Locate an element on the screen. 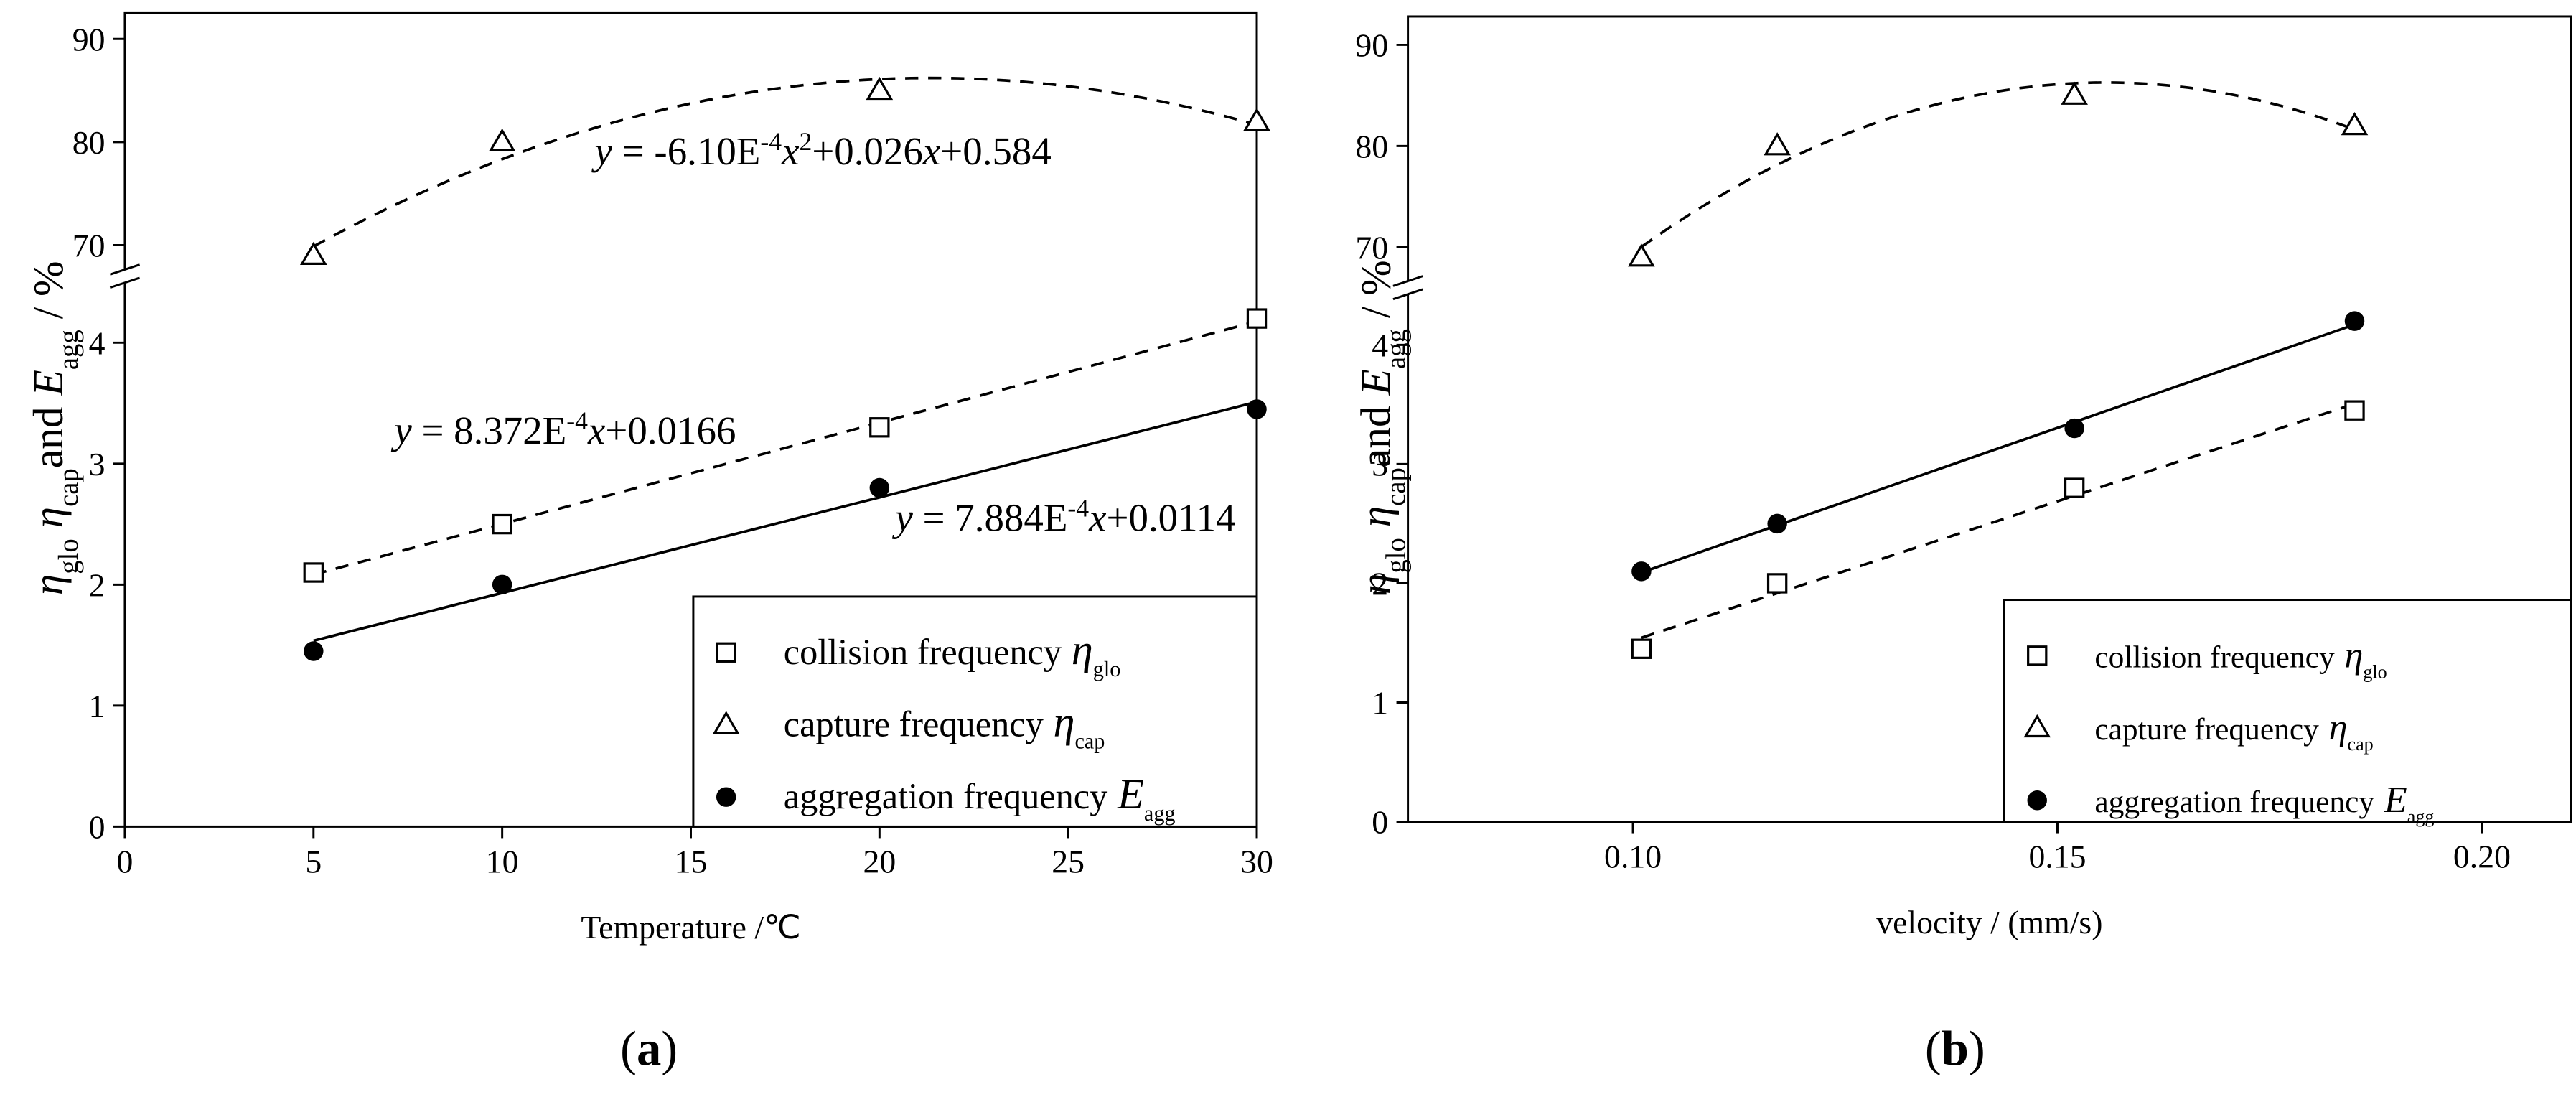 The height and width of the screenshot is (1097, 2576). legend-box is located at coordinates (2288, 711).